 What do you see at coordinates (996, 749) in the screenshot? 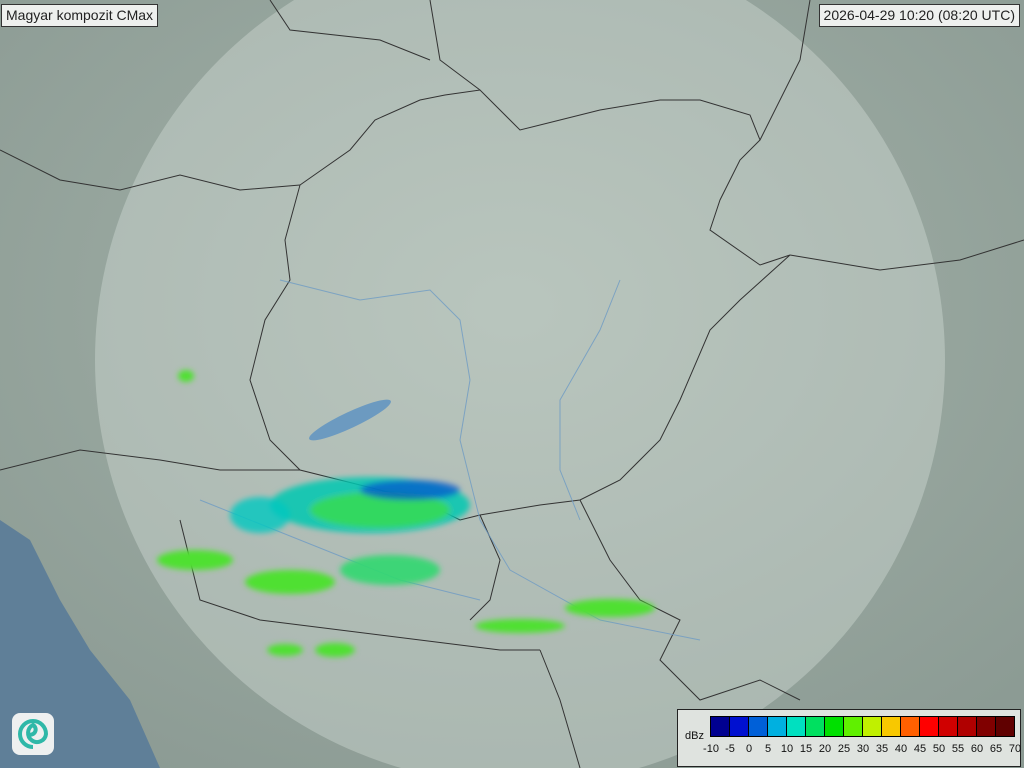
I see `legend-tick-label: 65` at bounding box center [996, 749].